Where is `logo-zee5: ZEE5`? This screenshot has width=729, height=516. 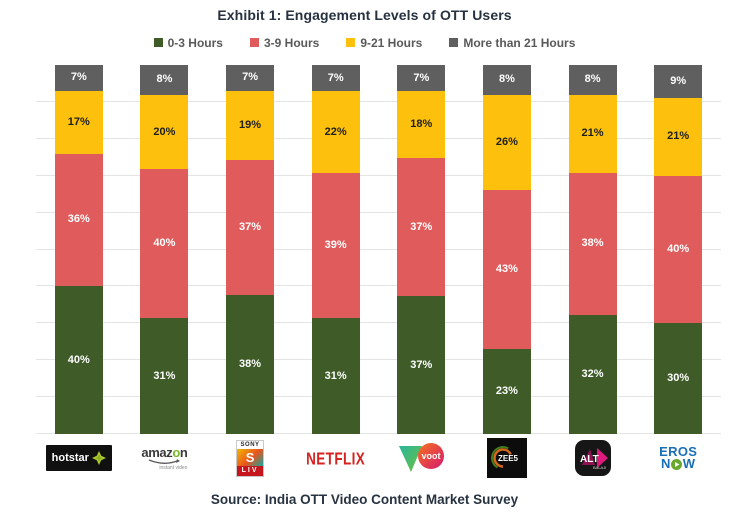
logo-zee5: ZEE5 is located at coordinates (506, 458).